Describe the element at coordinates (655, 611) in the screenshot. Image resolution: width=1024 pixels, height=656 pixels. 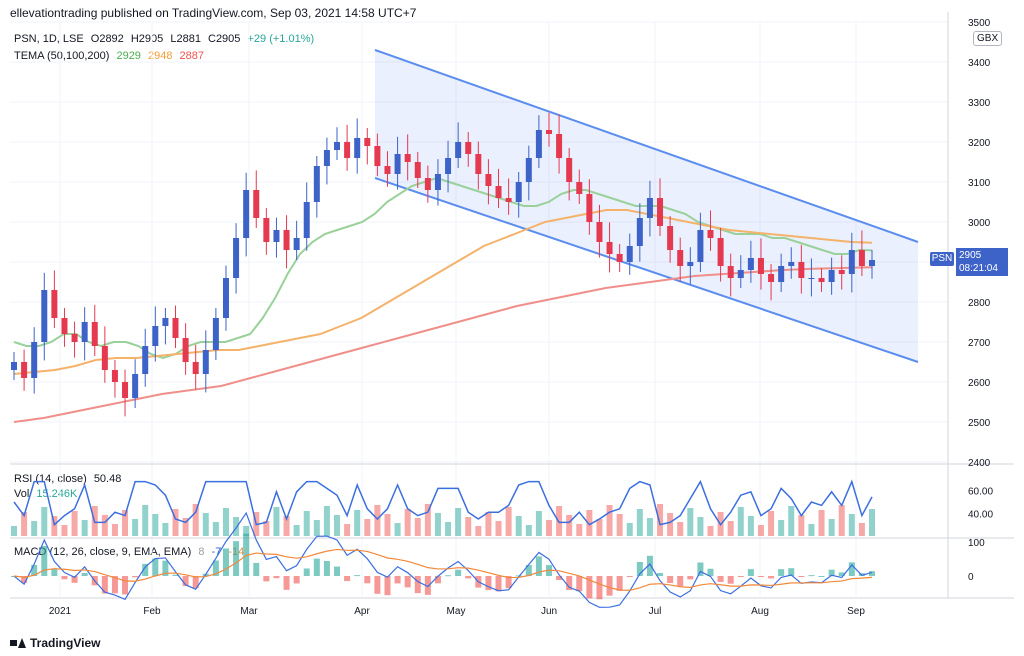
I see `x-tick-label: Jul` at that location.